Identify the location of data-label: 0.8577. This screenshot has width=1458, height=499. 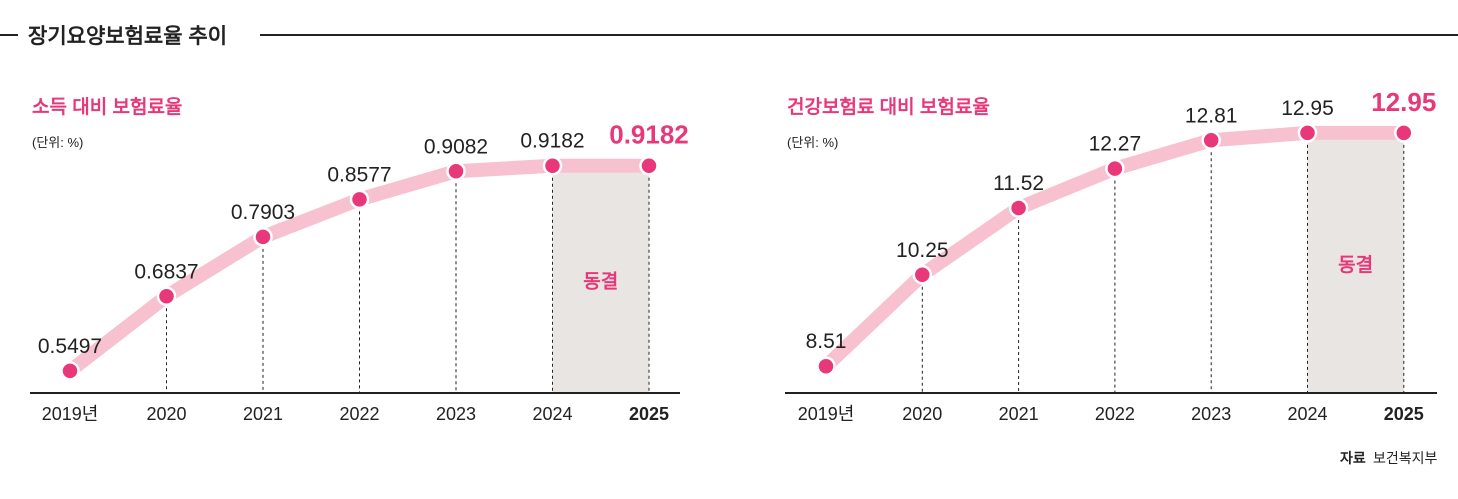
(359, 174).